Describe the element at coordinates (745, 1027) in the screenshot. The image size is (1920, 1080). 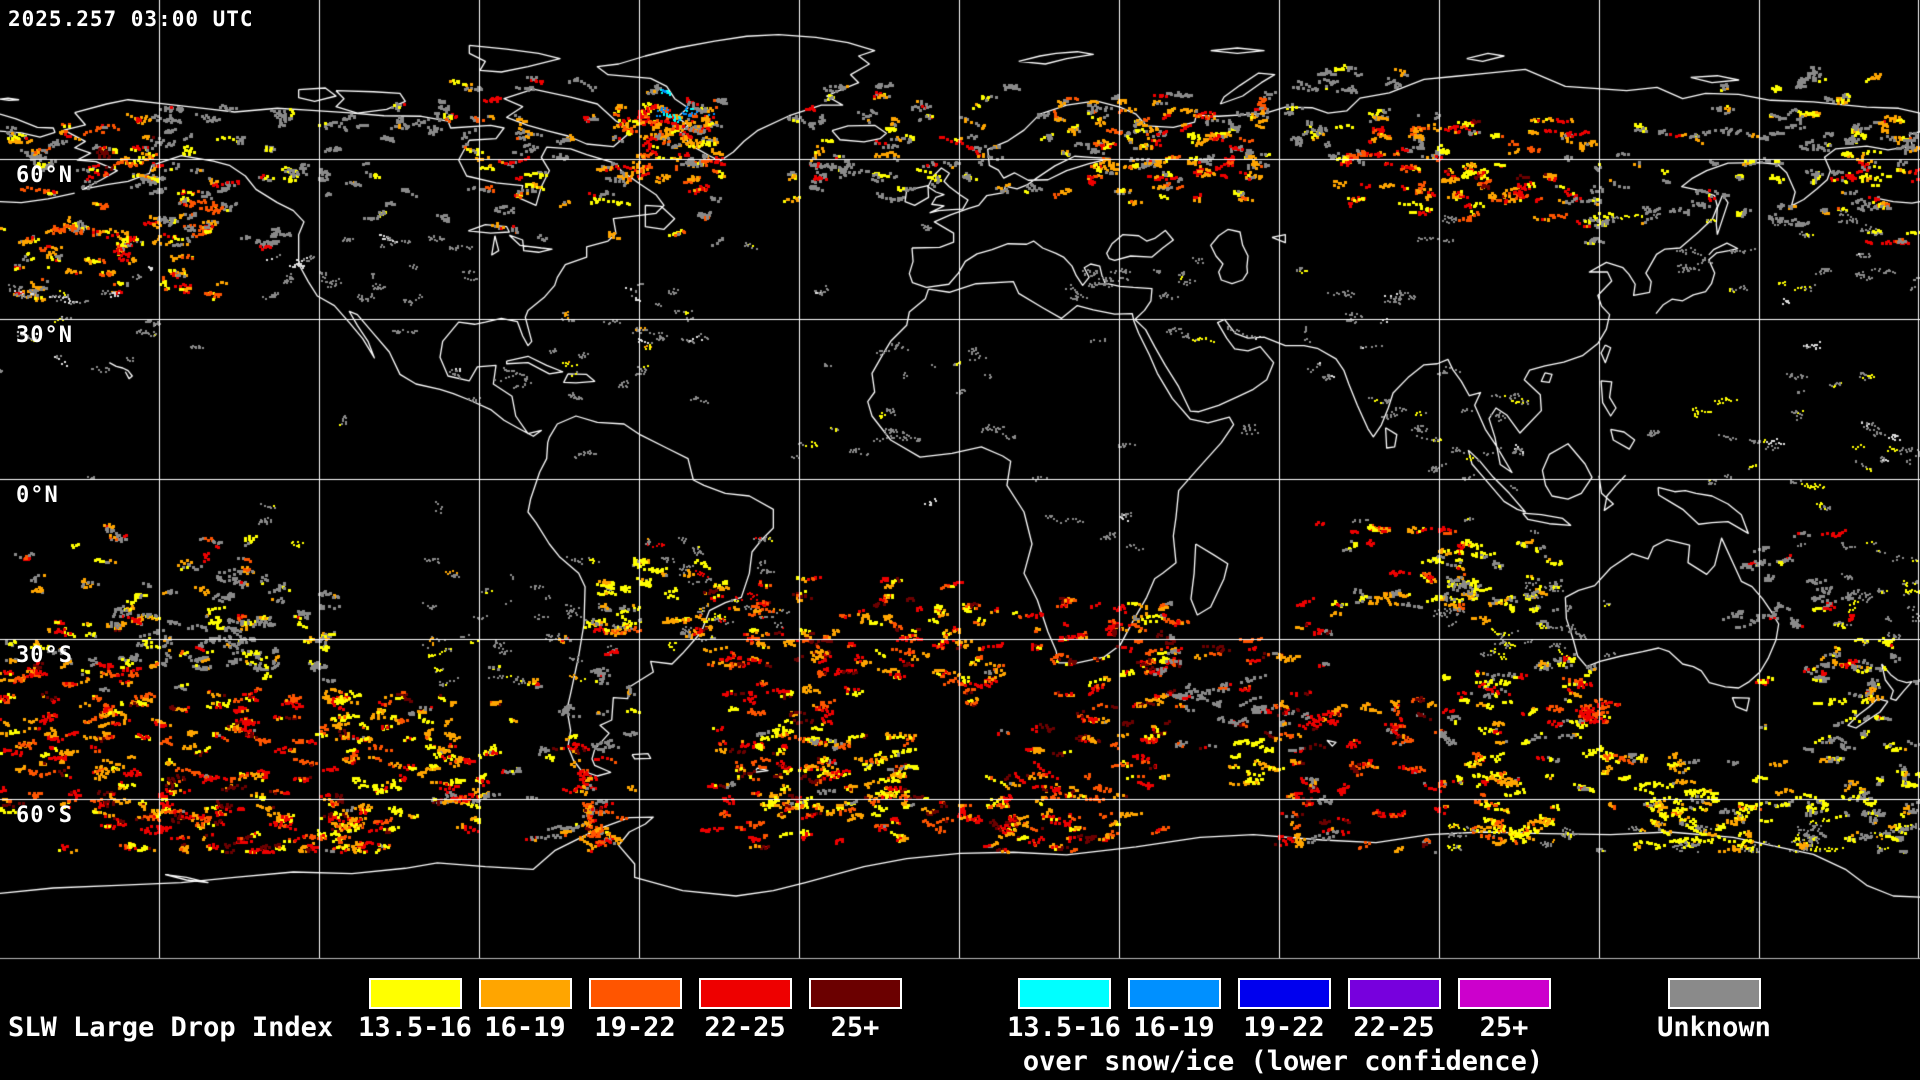
I see `legend-label-slw-22-25: 22-25` at that location.